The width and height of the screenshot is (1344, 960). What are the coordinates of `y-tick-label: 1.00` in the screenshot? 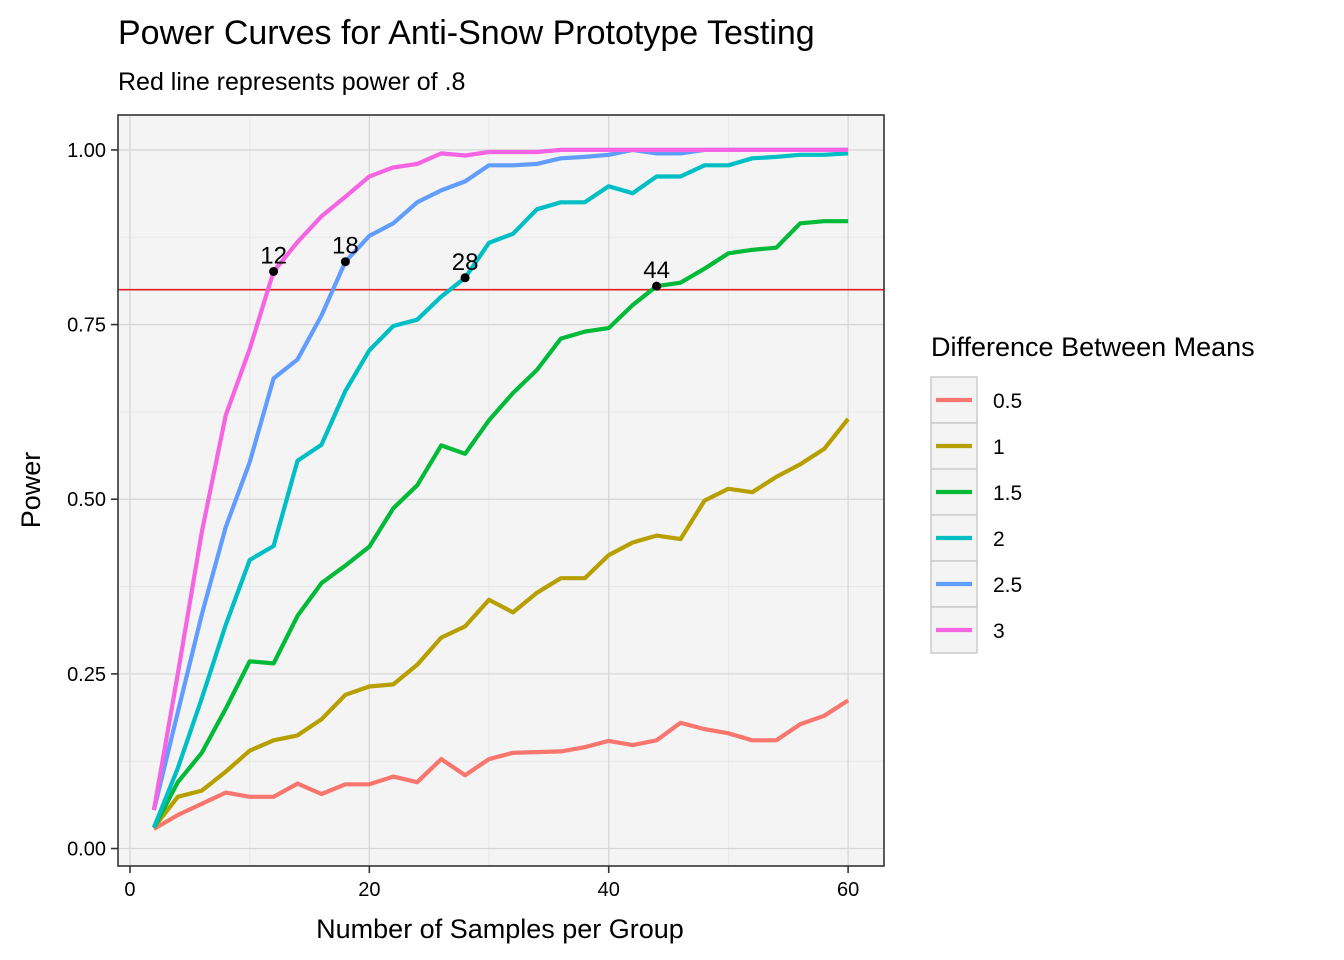 It's located at (86, 151).